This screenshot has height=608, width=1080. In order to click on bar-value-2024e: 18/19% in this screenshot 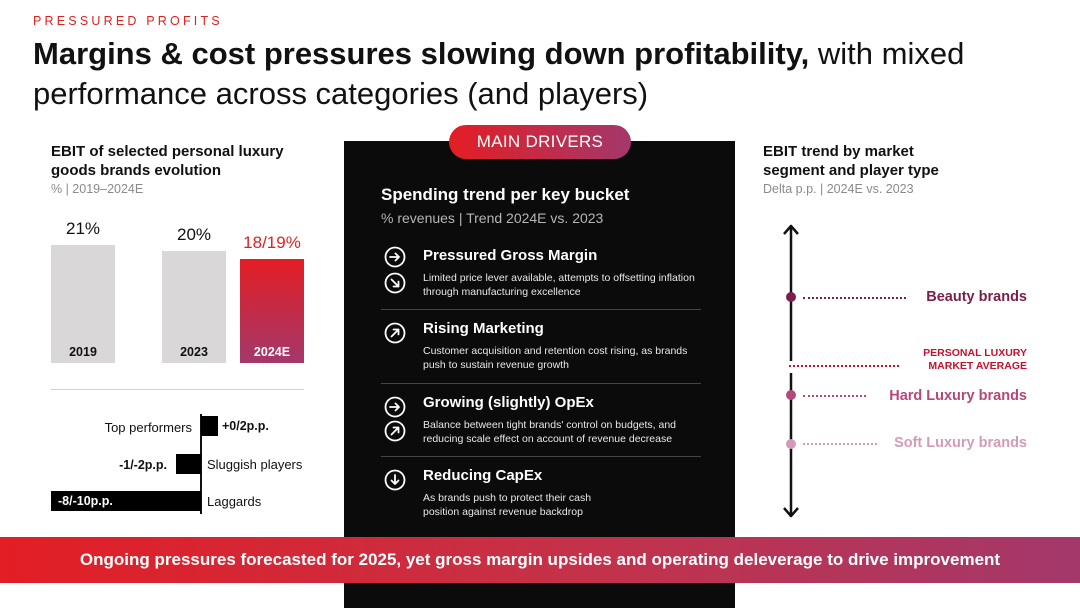, I will do `click(272, 243)`.